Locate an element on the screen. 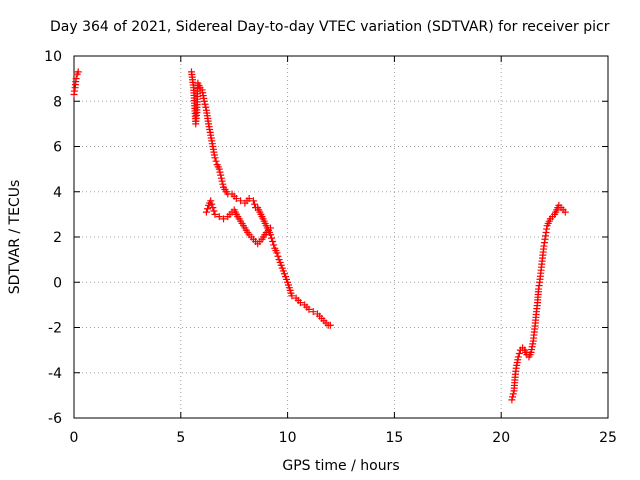 The image size is (640, 480). y-tick-label: 10 is located at coordinates (53, 57).